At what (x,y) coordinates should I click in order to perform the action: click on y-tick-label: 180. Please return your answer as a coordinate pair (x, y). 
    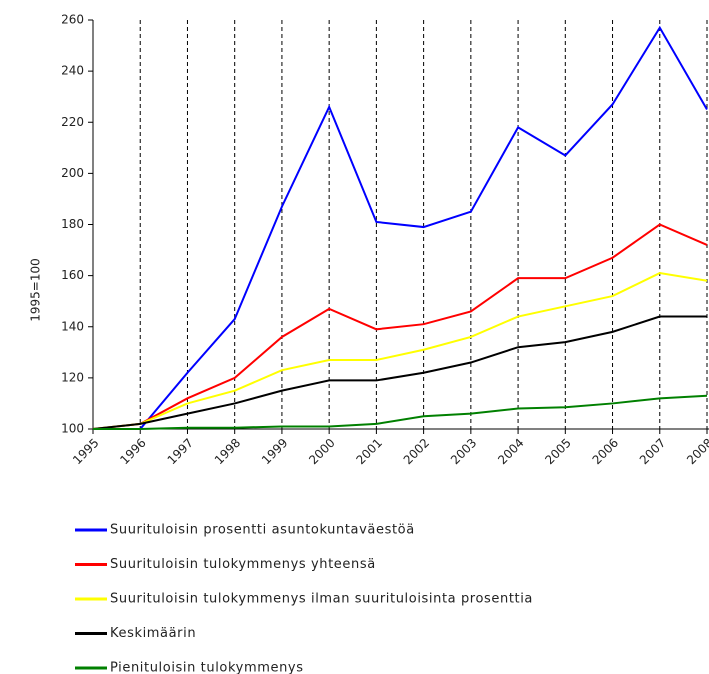
    Looking at the image, I should click on (72, 224).